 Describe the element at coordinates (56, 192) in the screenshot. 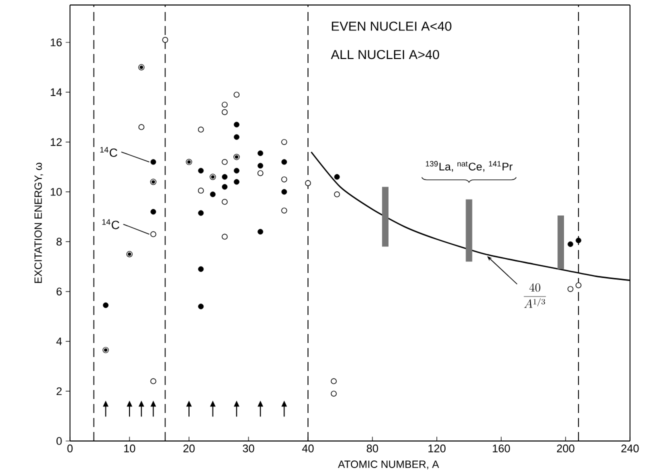

I see `y-tick-label: 10` at that location.